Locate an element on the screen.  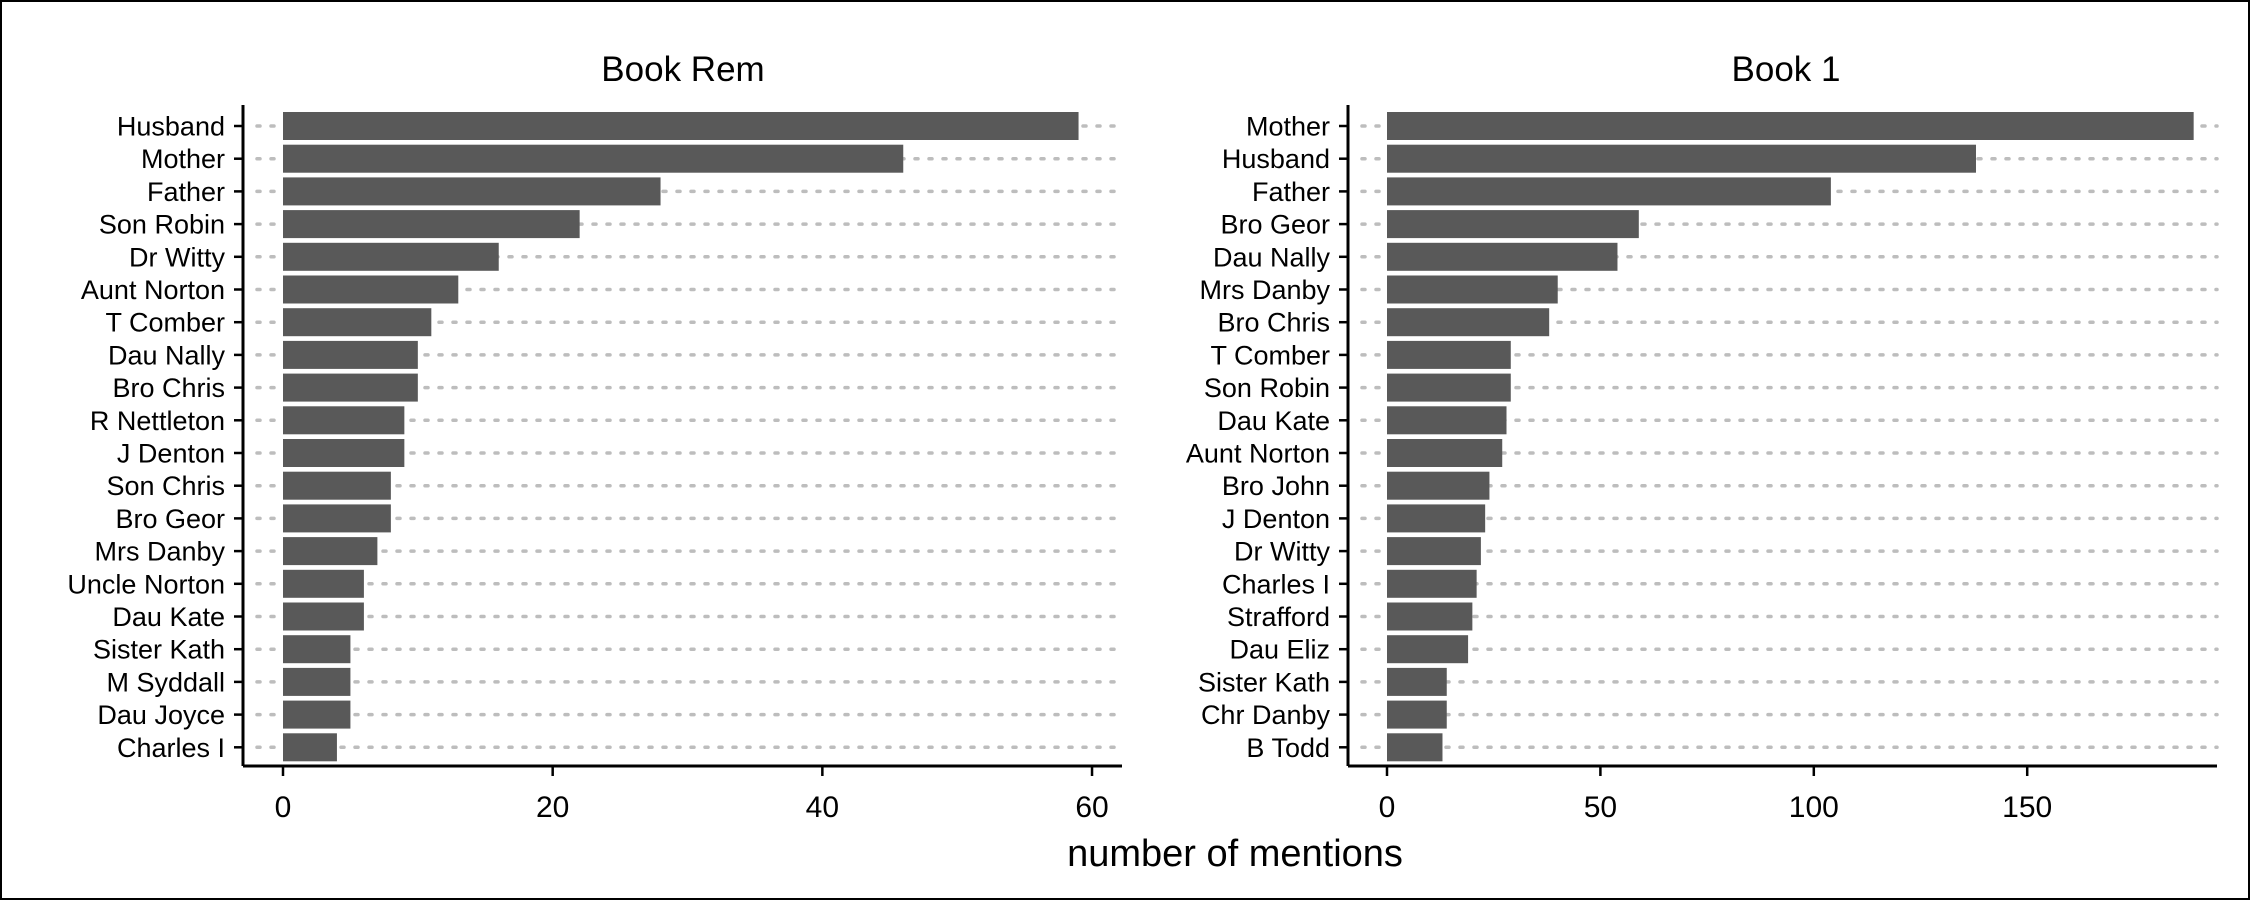
category-label: Chr Danby is located at coordinates (1266, 715).